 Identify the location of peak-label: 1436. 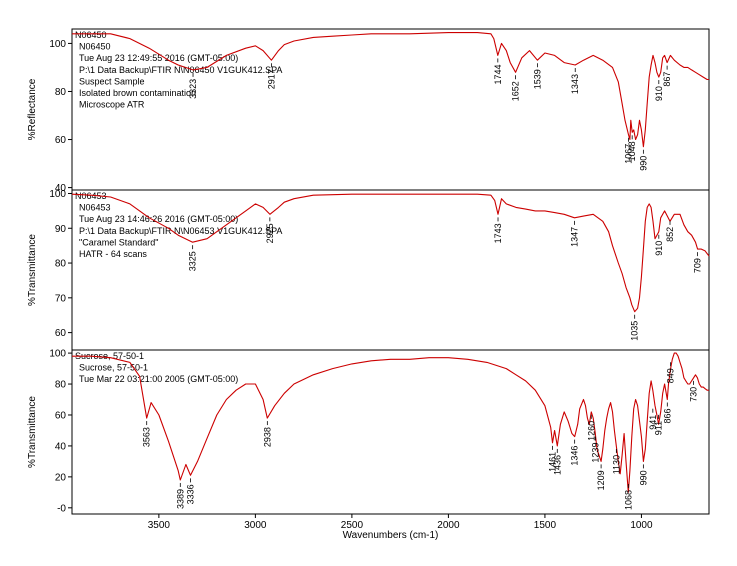
(557, 465).